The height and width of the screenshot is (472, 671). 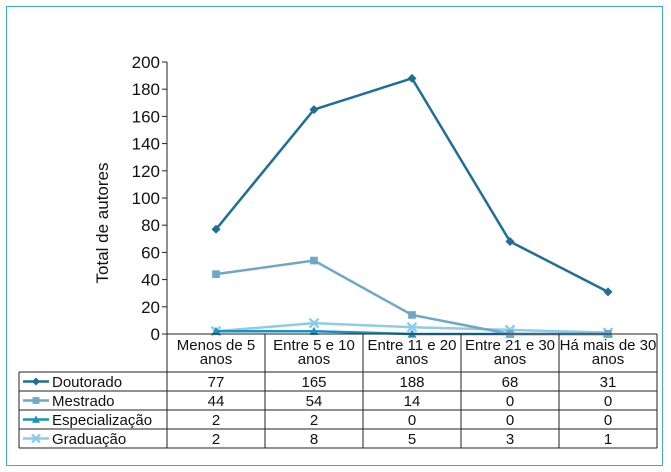 I want to click on category-label: Entre 11 e 20, so click(x=412, y=345).